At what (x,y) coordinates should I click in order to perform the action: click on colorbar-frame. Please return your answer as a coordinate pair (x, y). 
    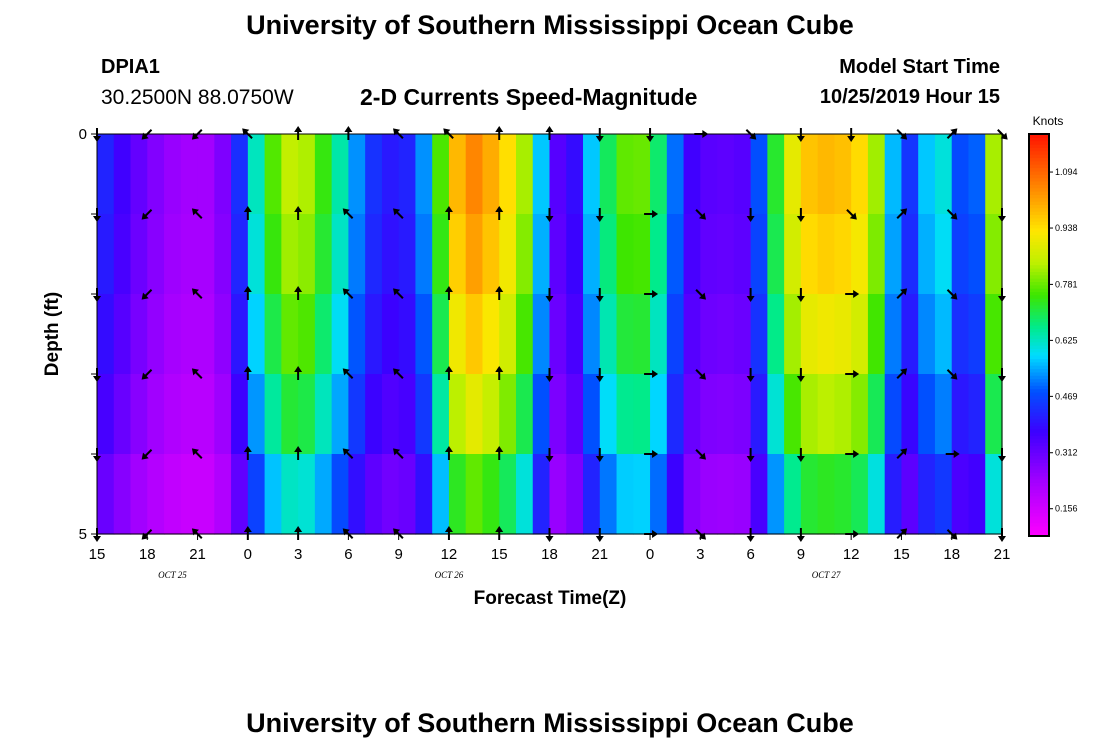
    Looking at the image, I should click on (1039, 335).